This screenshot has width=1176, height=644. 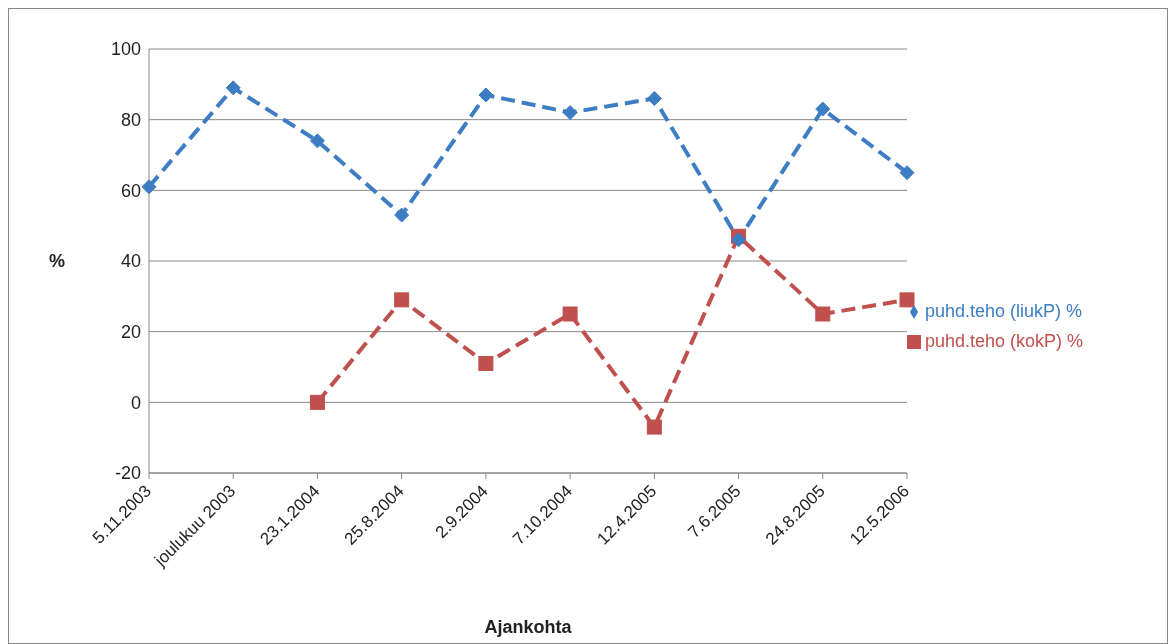 I want to click on y-tick-label: 0, so click(x=135, y=402).